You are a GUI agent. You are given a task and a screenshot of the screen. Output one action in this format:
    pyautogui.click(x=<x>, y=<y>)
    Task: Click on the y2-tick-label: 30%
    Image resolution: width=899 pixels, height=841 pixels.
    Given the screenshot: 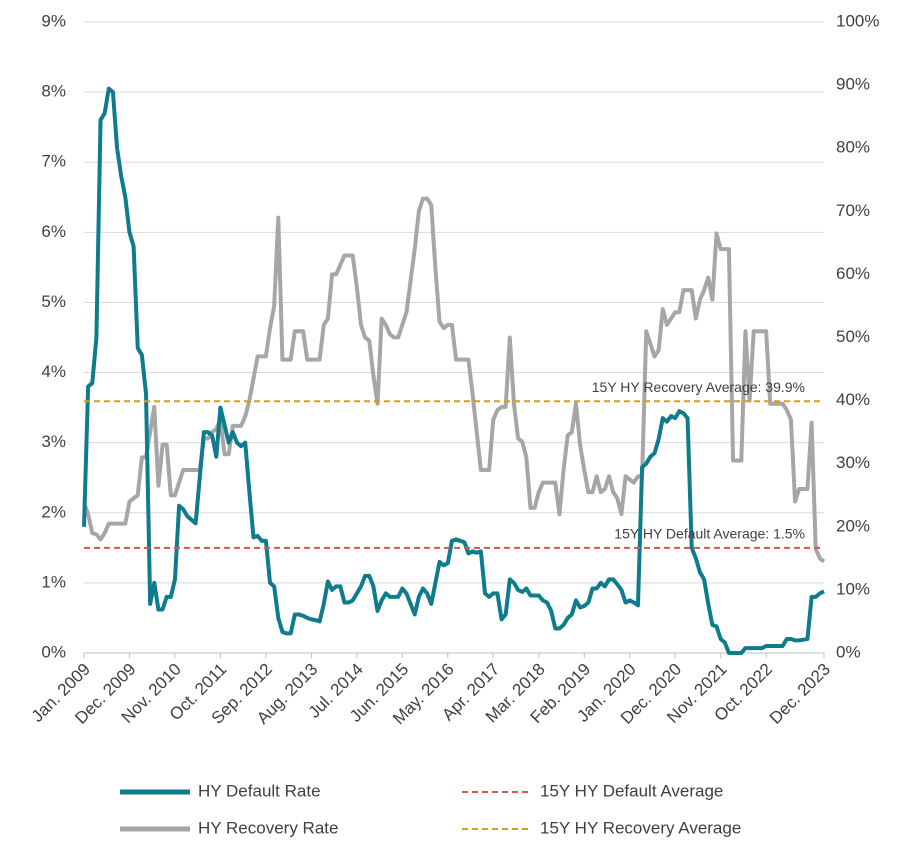 What is the action you would take?
    pyautogui.click(x=853, y=462)
    